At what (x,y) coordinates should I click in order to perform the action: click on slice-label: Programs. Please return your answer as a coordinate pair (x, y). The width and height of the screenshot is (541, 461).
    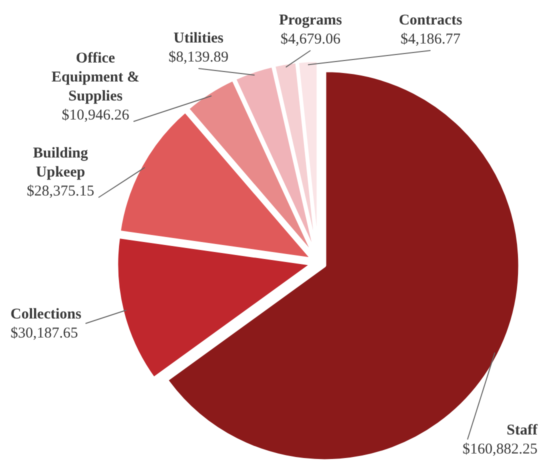
    Looking at the image, I should click on (310, 20).